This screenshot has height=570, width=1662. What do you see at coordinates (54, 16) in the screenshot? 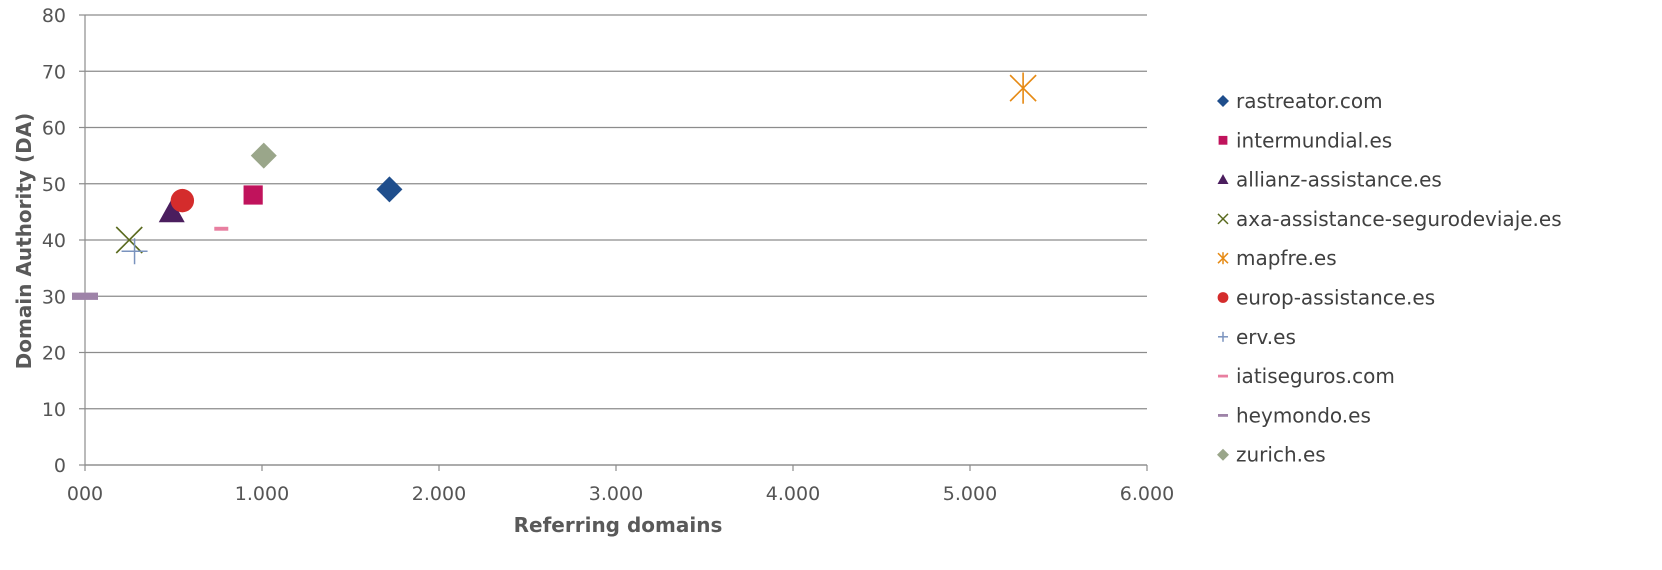
I see `y-tick-label: 80` at bounding box center [54, 16].